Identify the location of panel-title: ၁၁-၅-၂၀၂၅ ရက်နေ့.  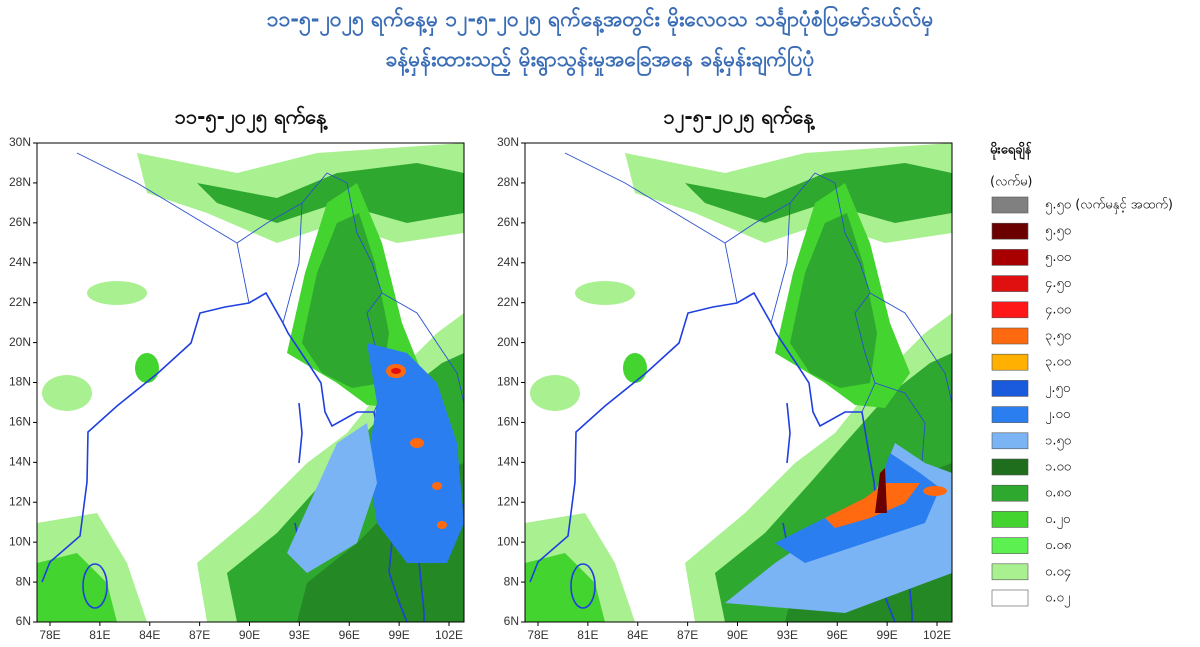
(251, 119).